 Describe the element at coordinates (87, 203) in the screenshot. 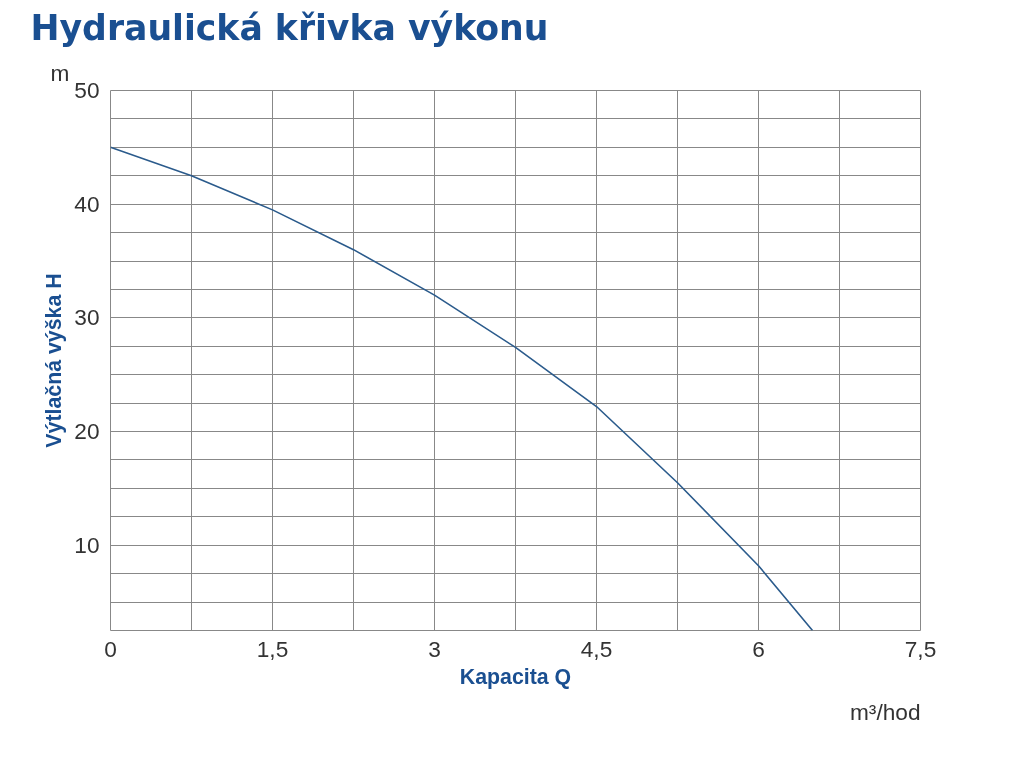

I see `y-tick-label: 40` at that location.